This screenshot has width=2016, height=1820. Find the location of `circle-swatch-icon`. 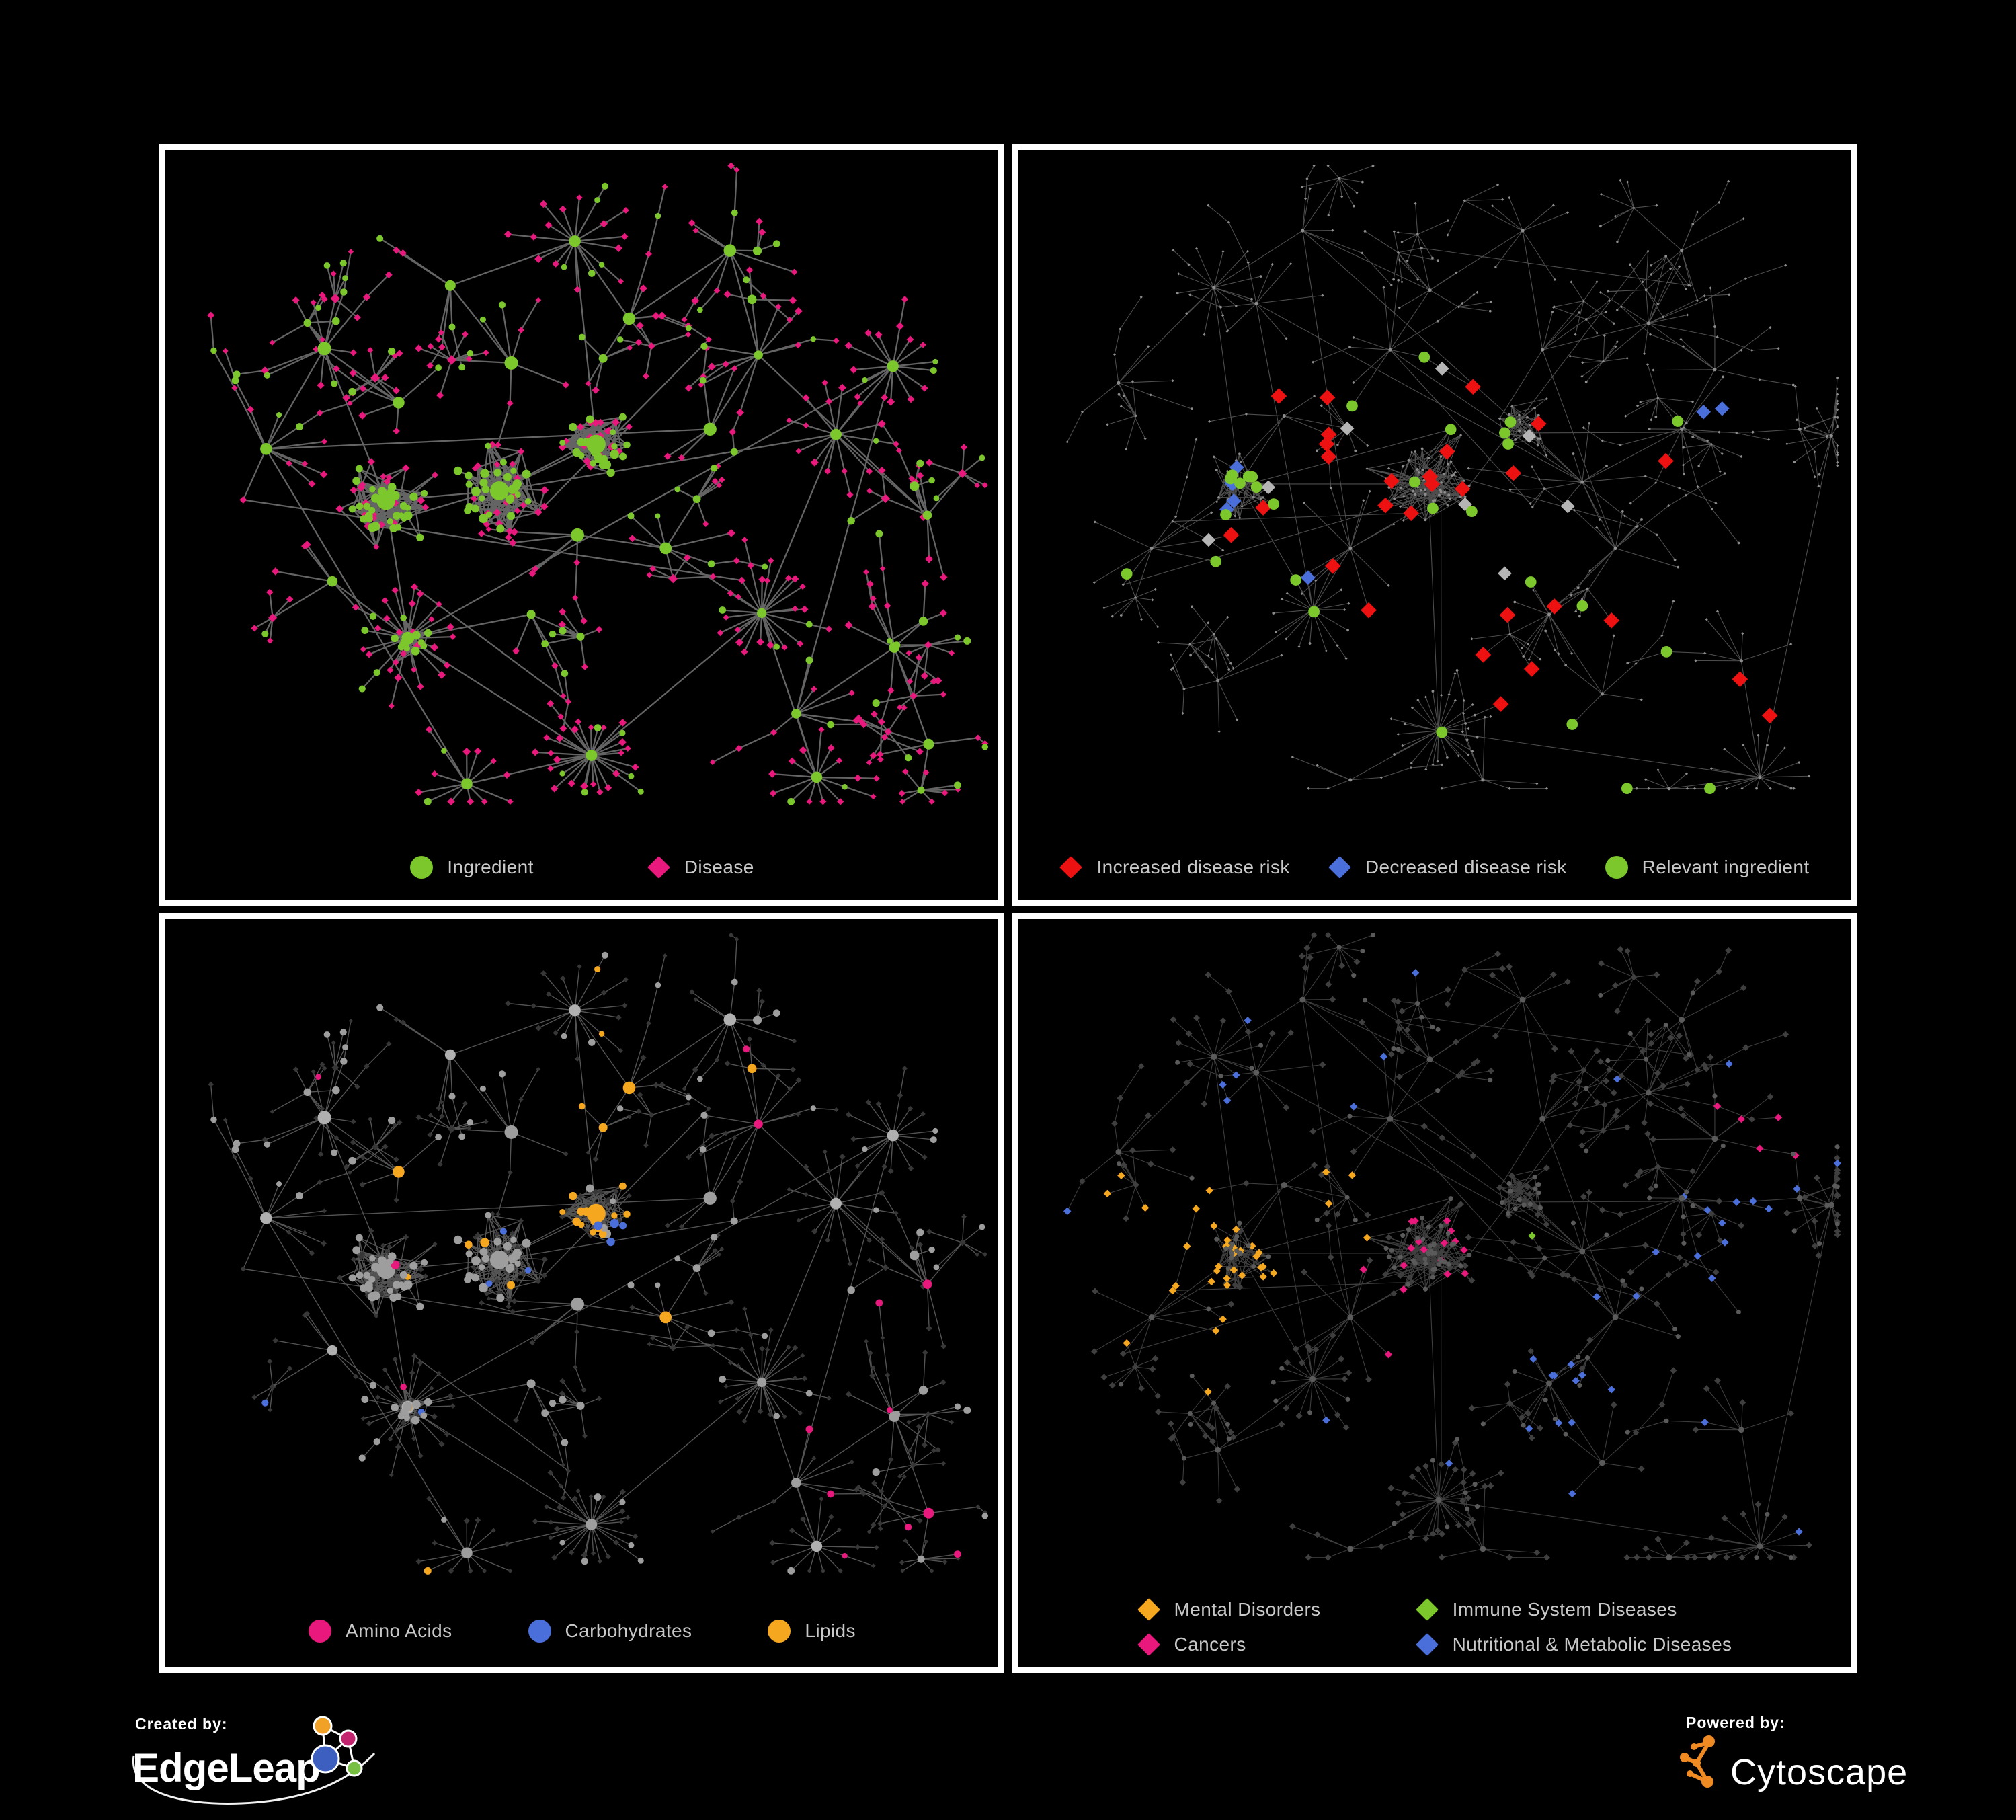

circle-swatch-icon is located at coordinates (320, 1631).